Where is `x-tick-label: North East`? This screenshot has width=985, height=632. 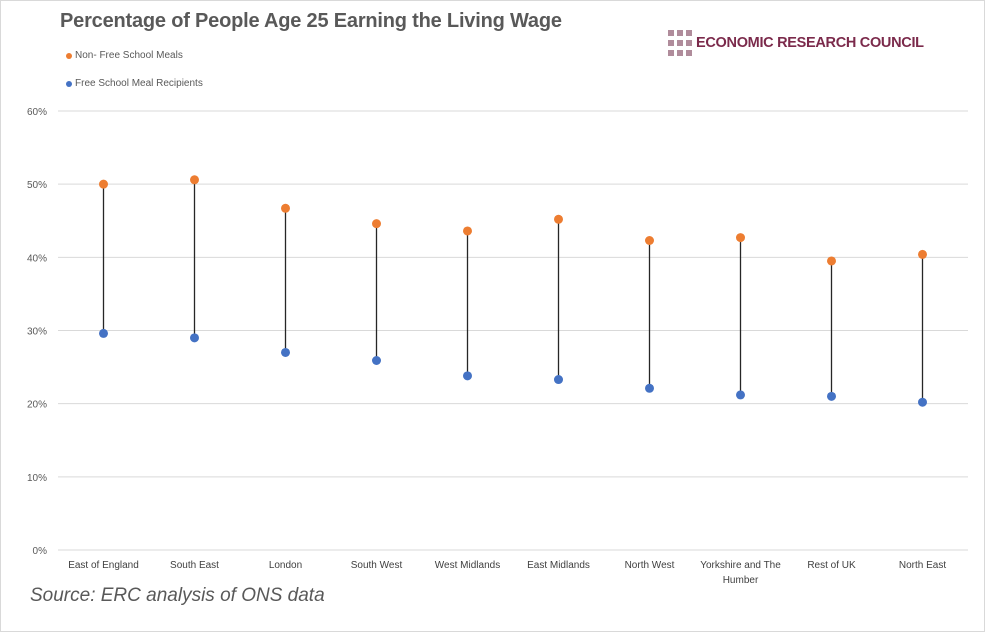 x-tick-label: North East is located at coordinates (922, 565).